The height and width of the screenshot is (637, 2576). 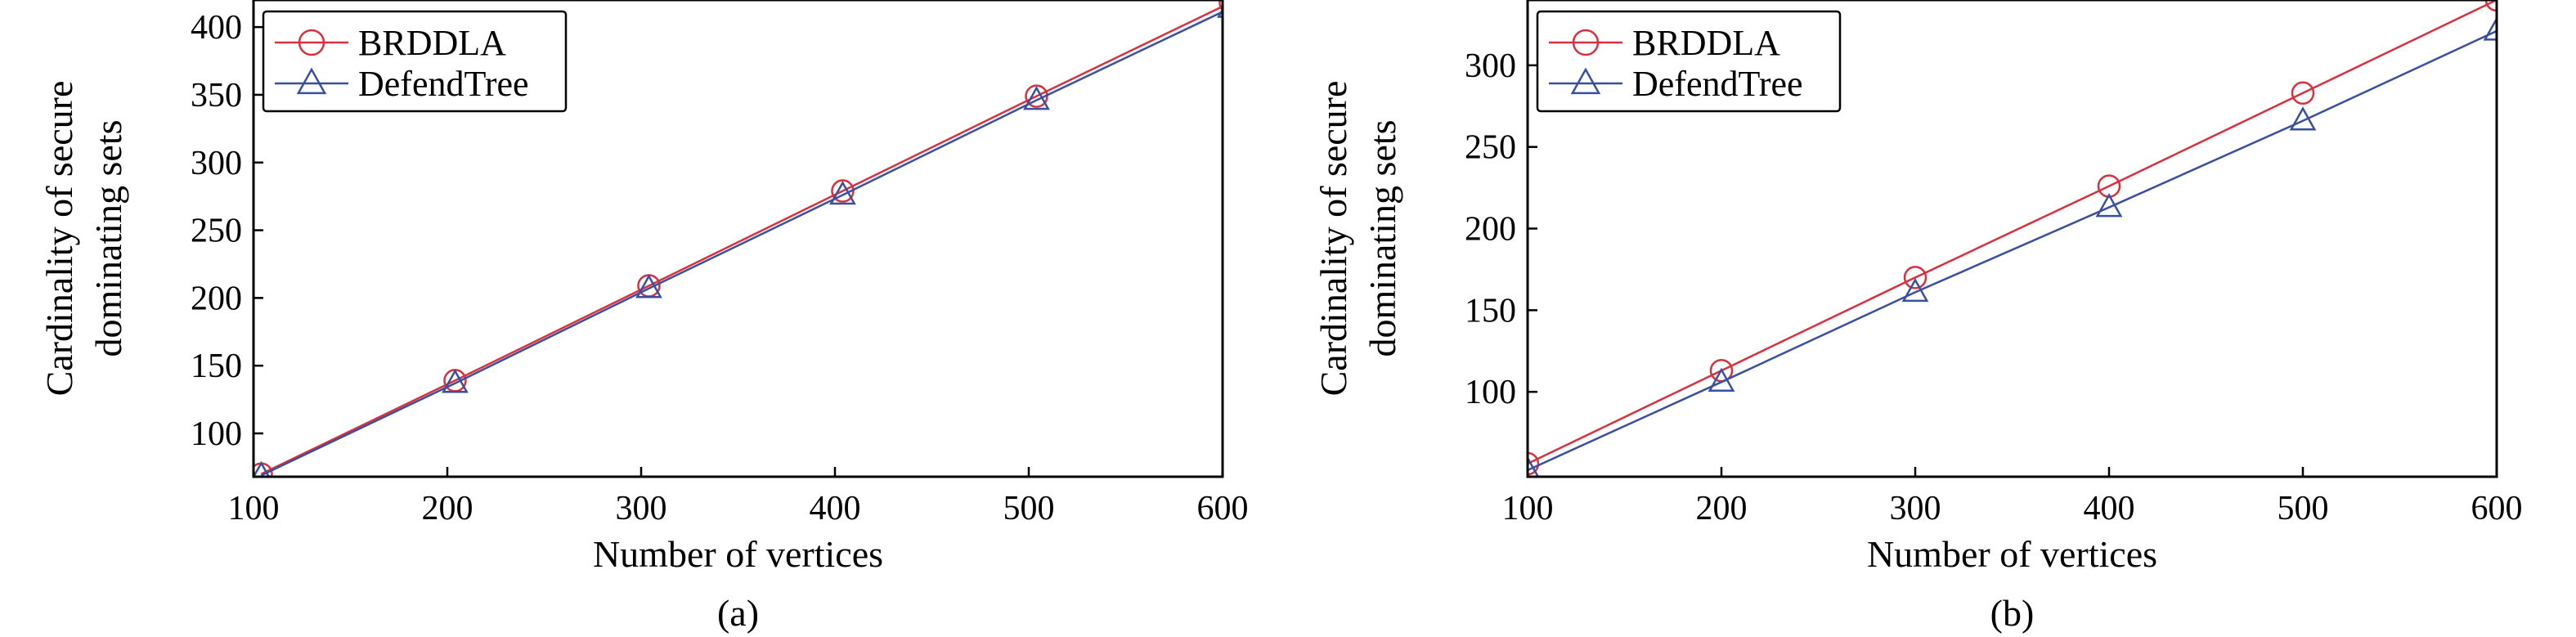 I want to click on y-tick-label: 350, so click(x=216, y=95).